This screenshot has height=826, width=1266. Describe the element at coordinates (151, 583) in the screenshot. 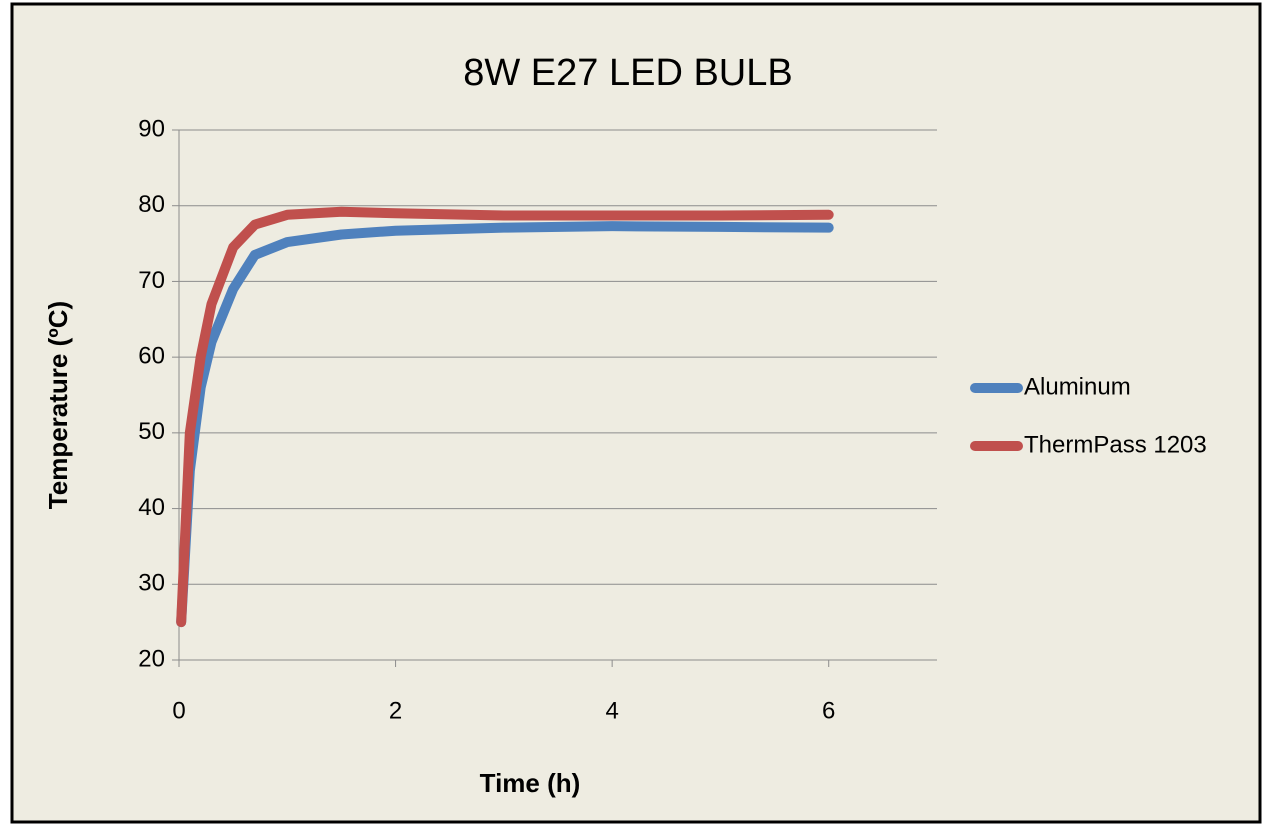

I see `y-tick-label: 30` at that location.